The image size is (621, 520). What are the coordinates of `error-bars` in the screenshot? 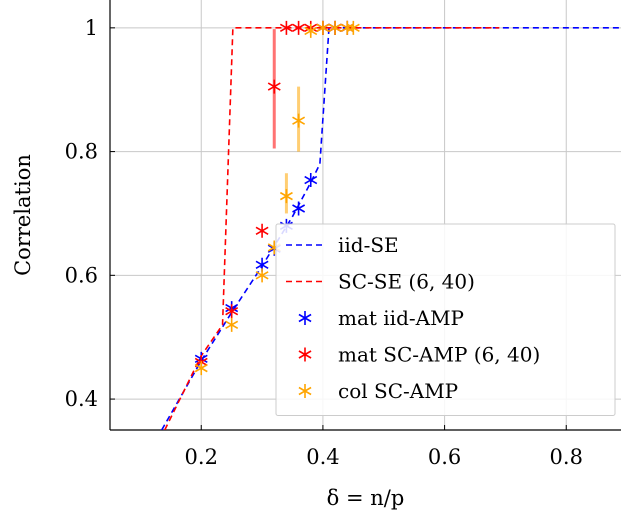 It's located at (286, 121).